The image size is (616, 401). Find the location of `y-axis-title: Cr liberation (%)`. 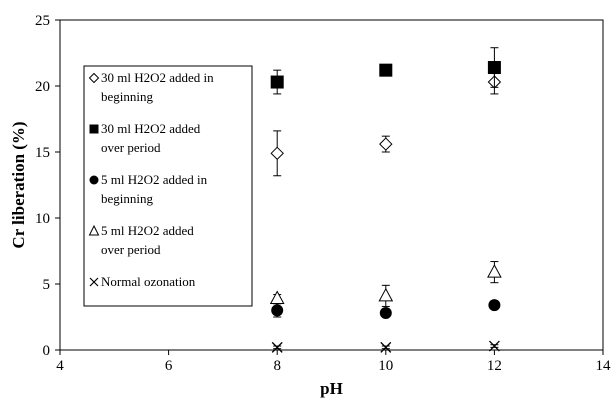

y-axis-title: Cr liberation (%) is located at coordinates (18, 184).